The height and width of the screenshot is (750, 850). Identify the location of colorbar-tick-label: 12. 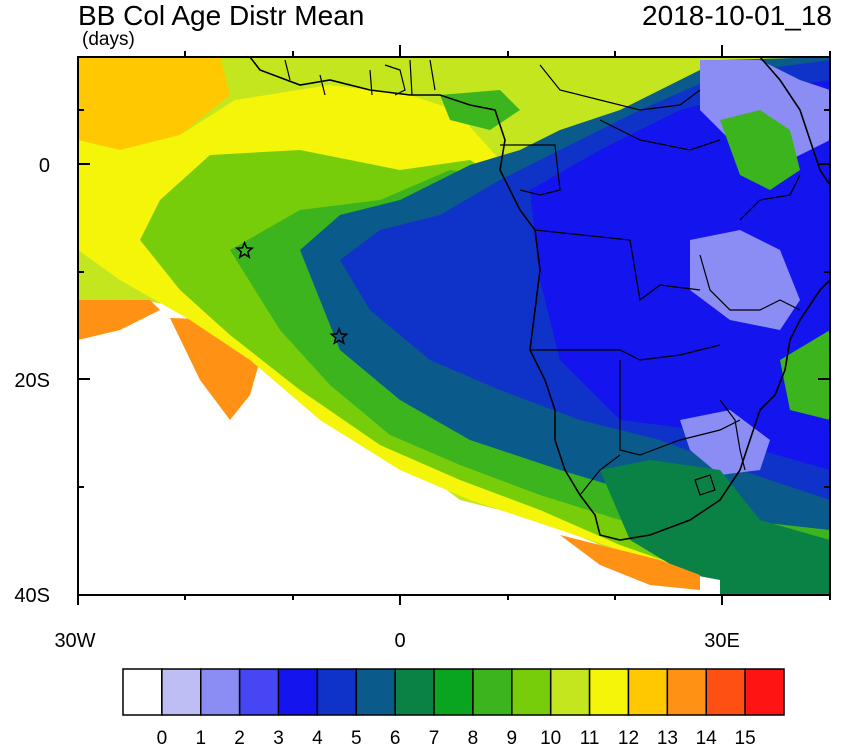
(628, 738).